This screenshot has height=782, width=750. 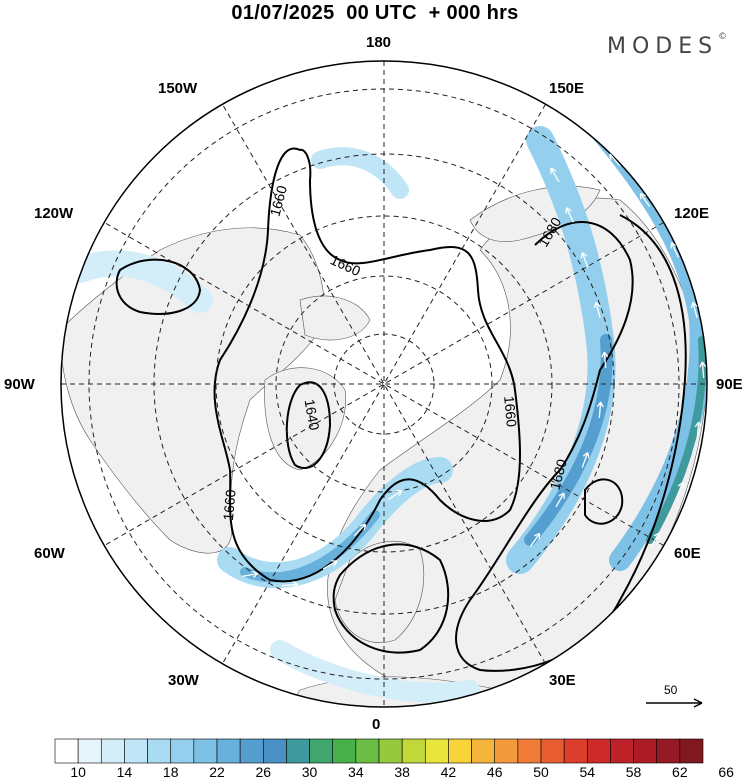 I want to click on copyright-mark: ©, so click(x=723, y=37).